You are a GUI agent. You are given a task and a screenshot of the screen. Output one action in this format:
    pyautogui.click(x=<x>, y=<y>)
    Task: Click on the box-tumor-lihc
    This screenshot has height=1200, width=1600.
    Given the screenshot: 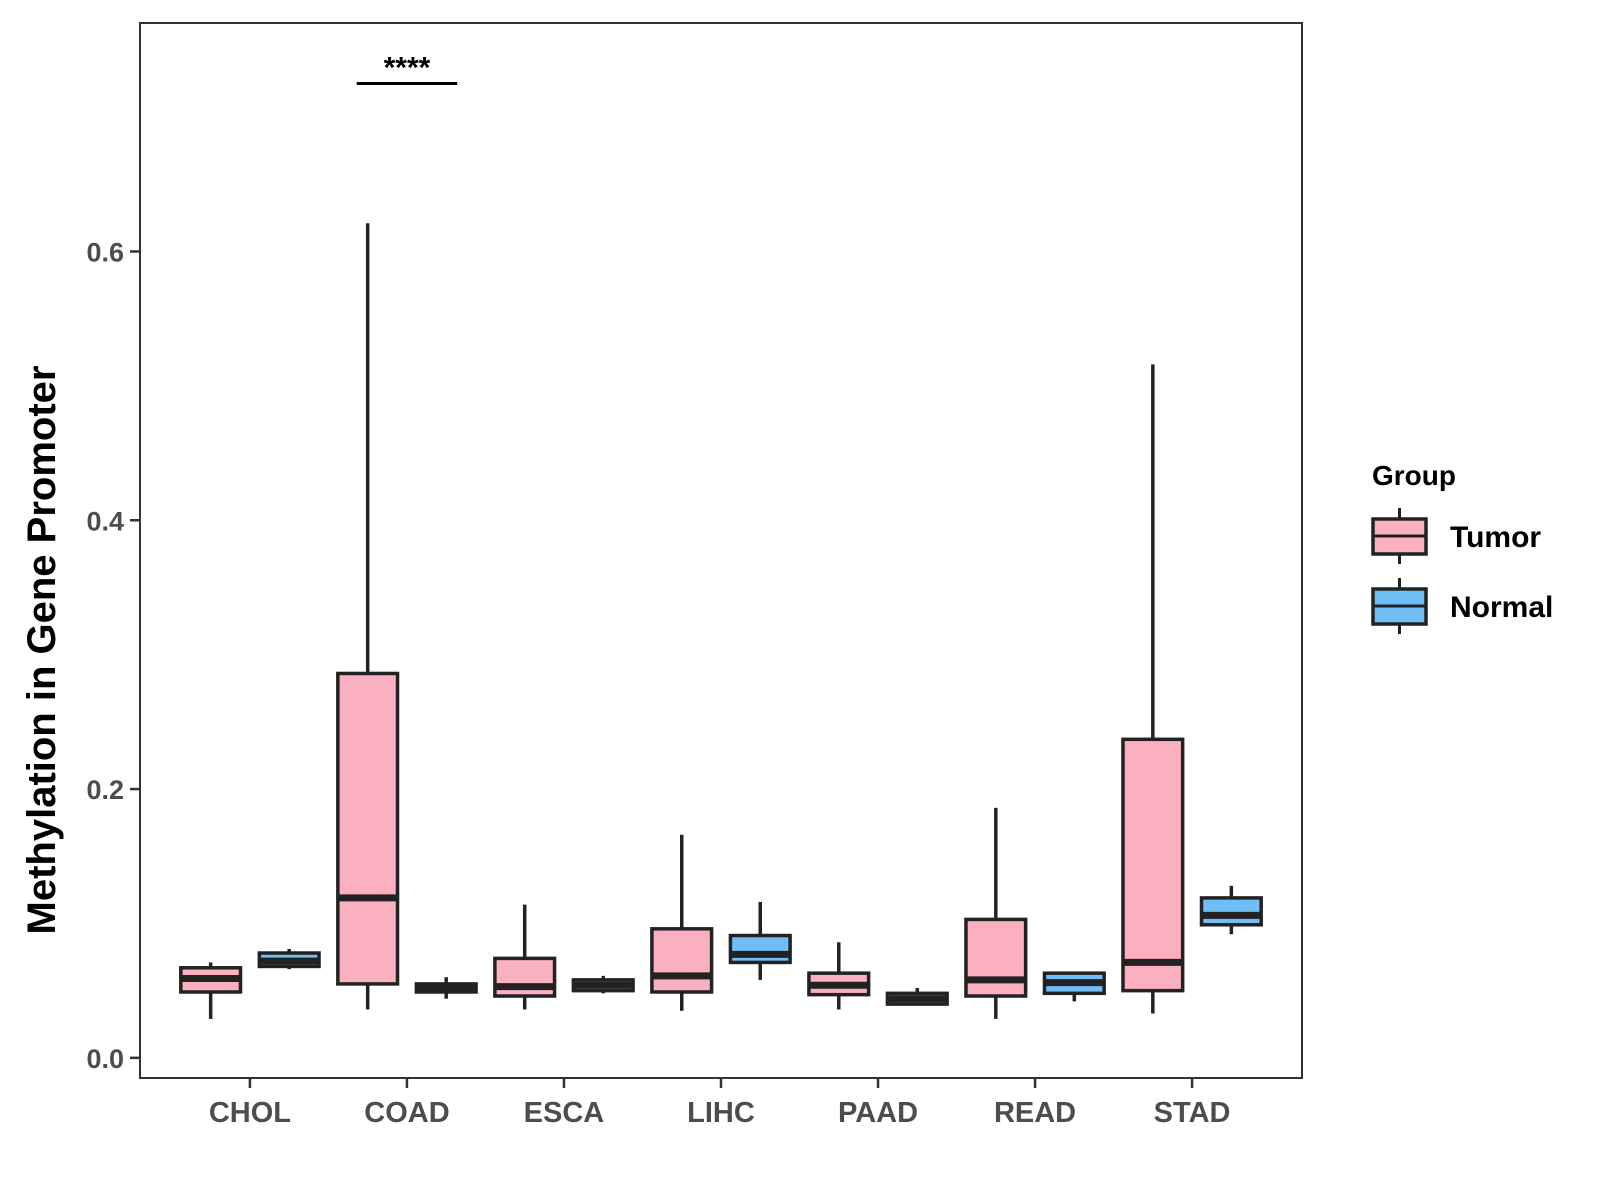 What is the action you would take?
    pyautogui.click(x=682, y=922)
    